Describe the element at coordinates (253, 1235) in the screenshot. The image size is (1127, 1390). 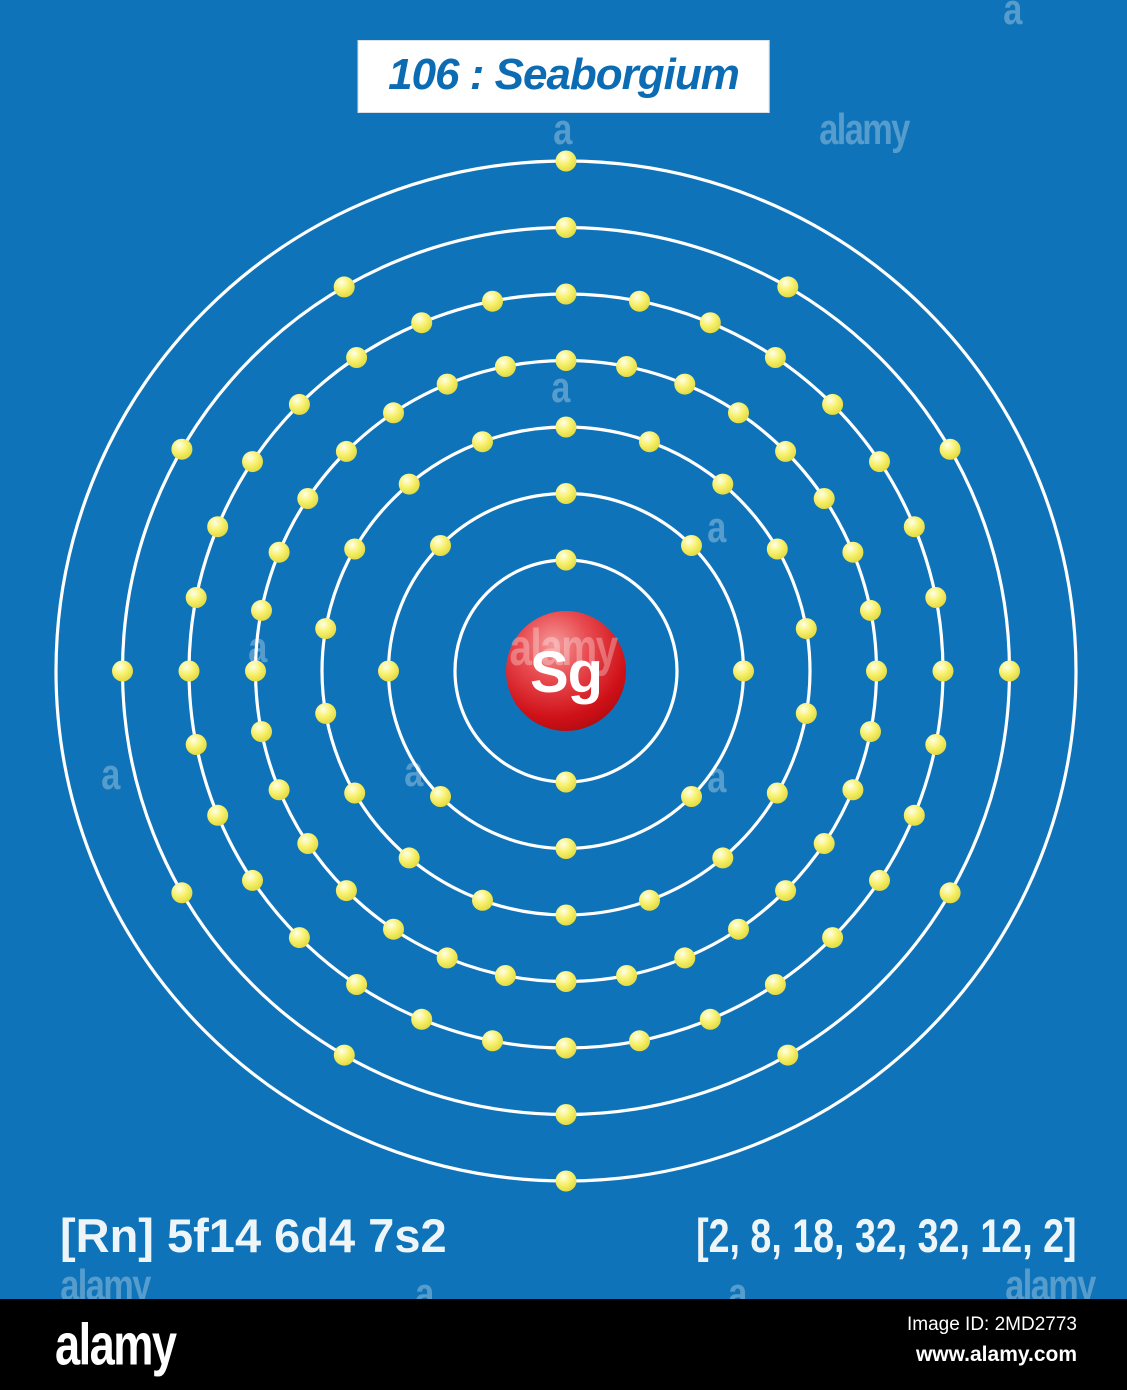
I see `electron-configuration-label: [Rn] 5f14 6d4 7s2` at that location.